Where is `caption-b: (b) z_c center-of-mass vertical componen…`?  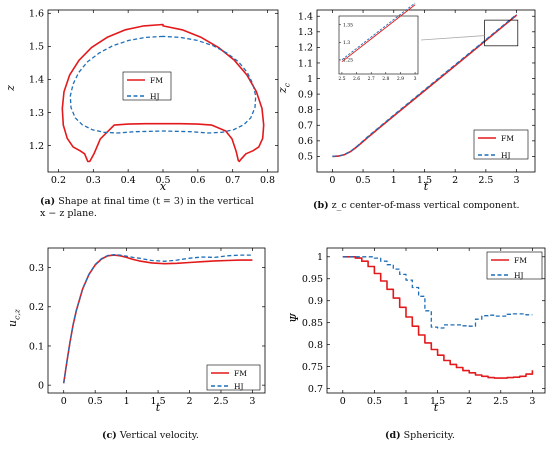 caption-b: (b) z_c center-of-mass vertical componen… is located at coordinates (428, 206).